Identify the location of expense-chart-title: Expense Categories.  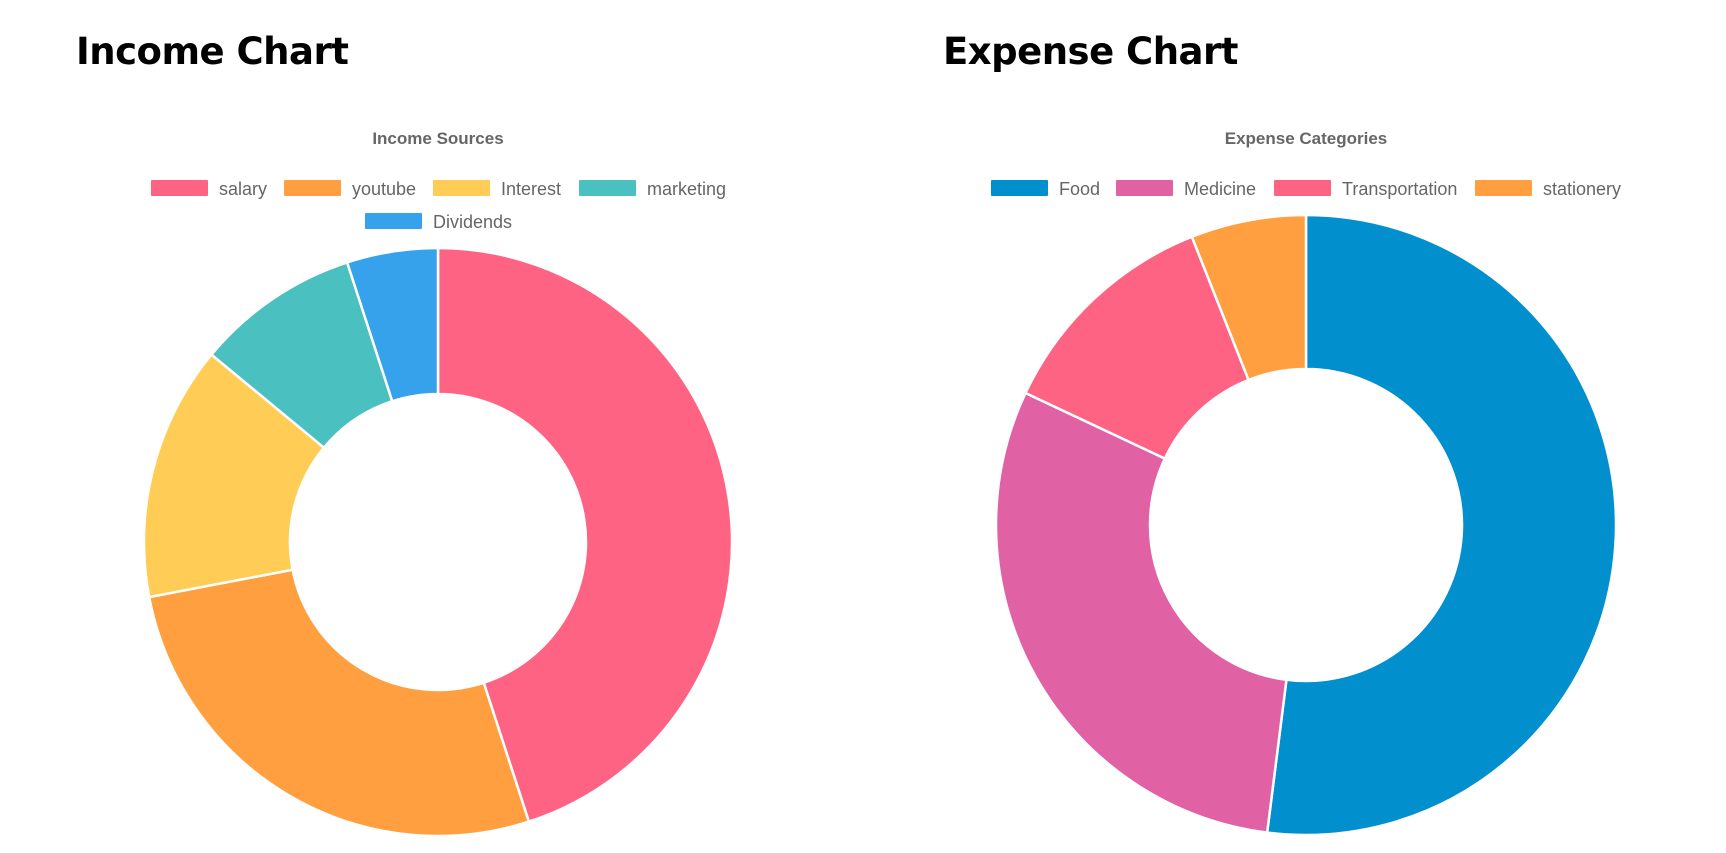
(1306, 138).